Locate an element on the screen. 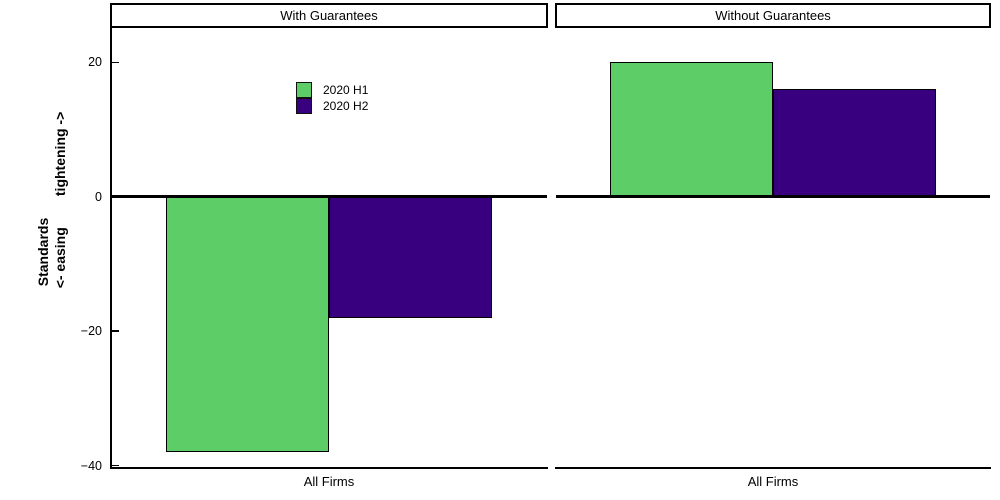 The image size is (1000, 500). bar-2020h2-without-guarantees is located at coordinates (854, 143).